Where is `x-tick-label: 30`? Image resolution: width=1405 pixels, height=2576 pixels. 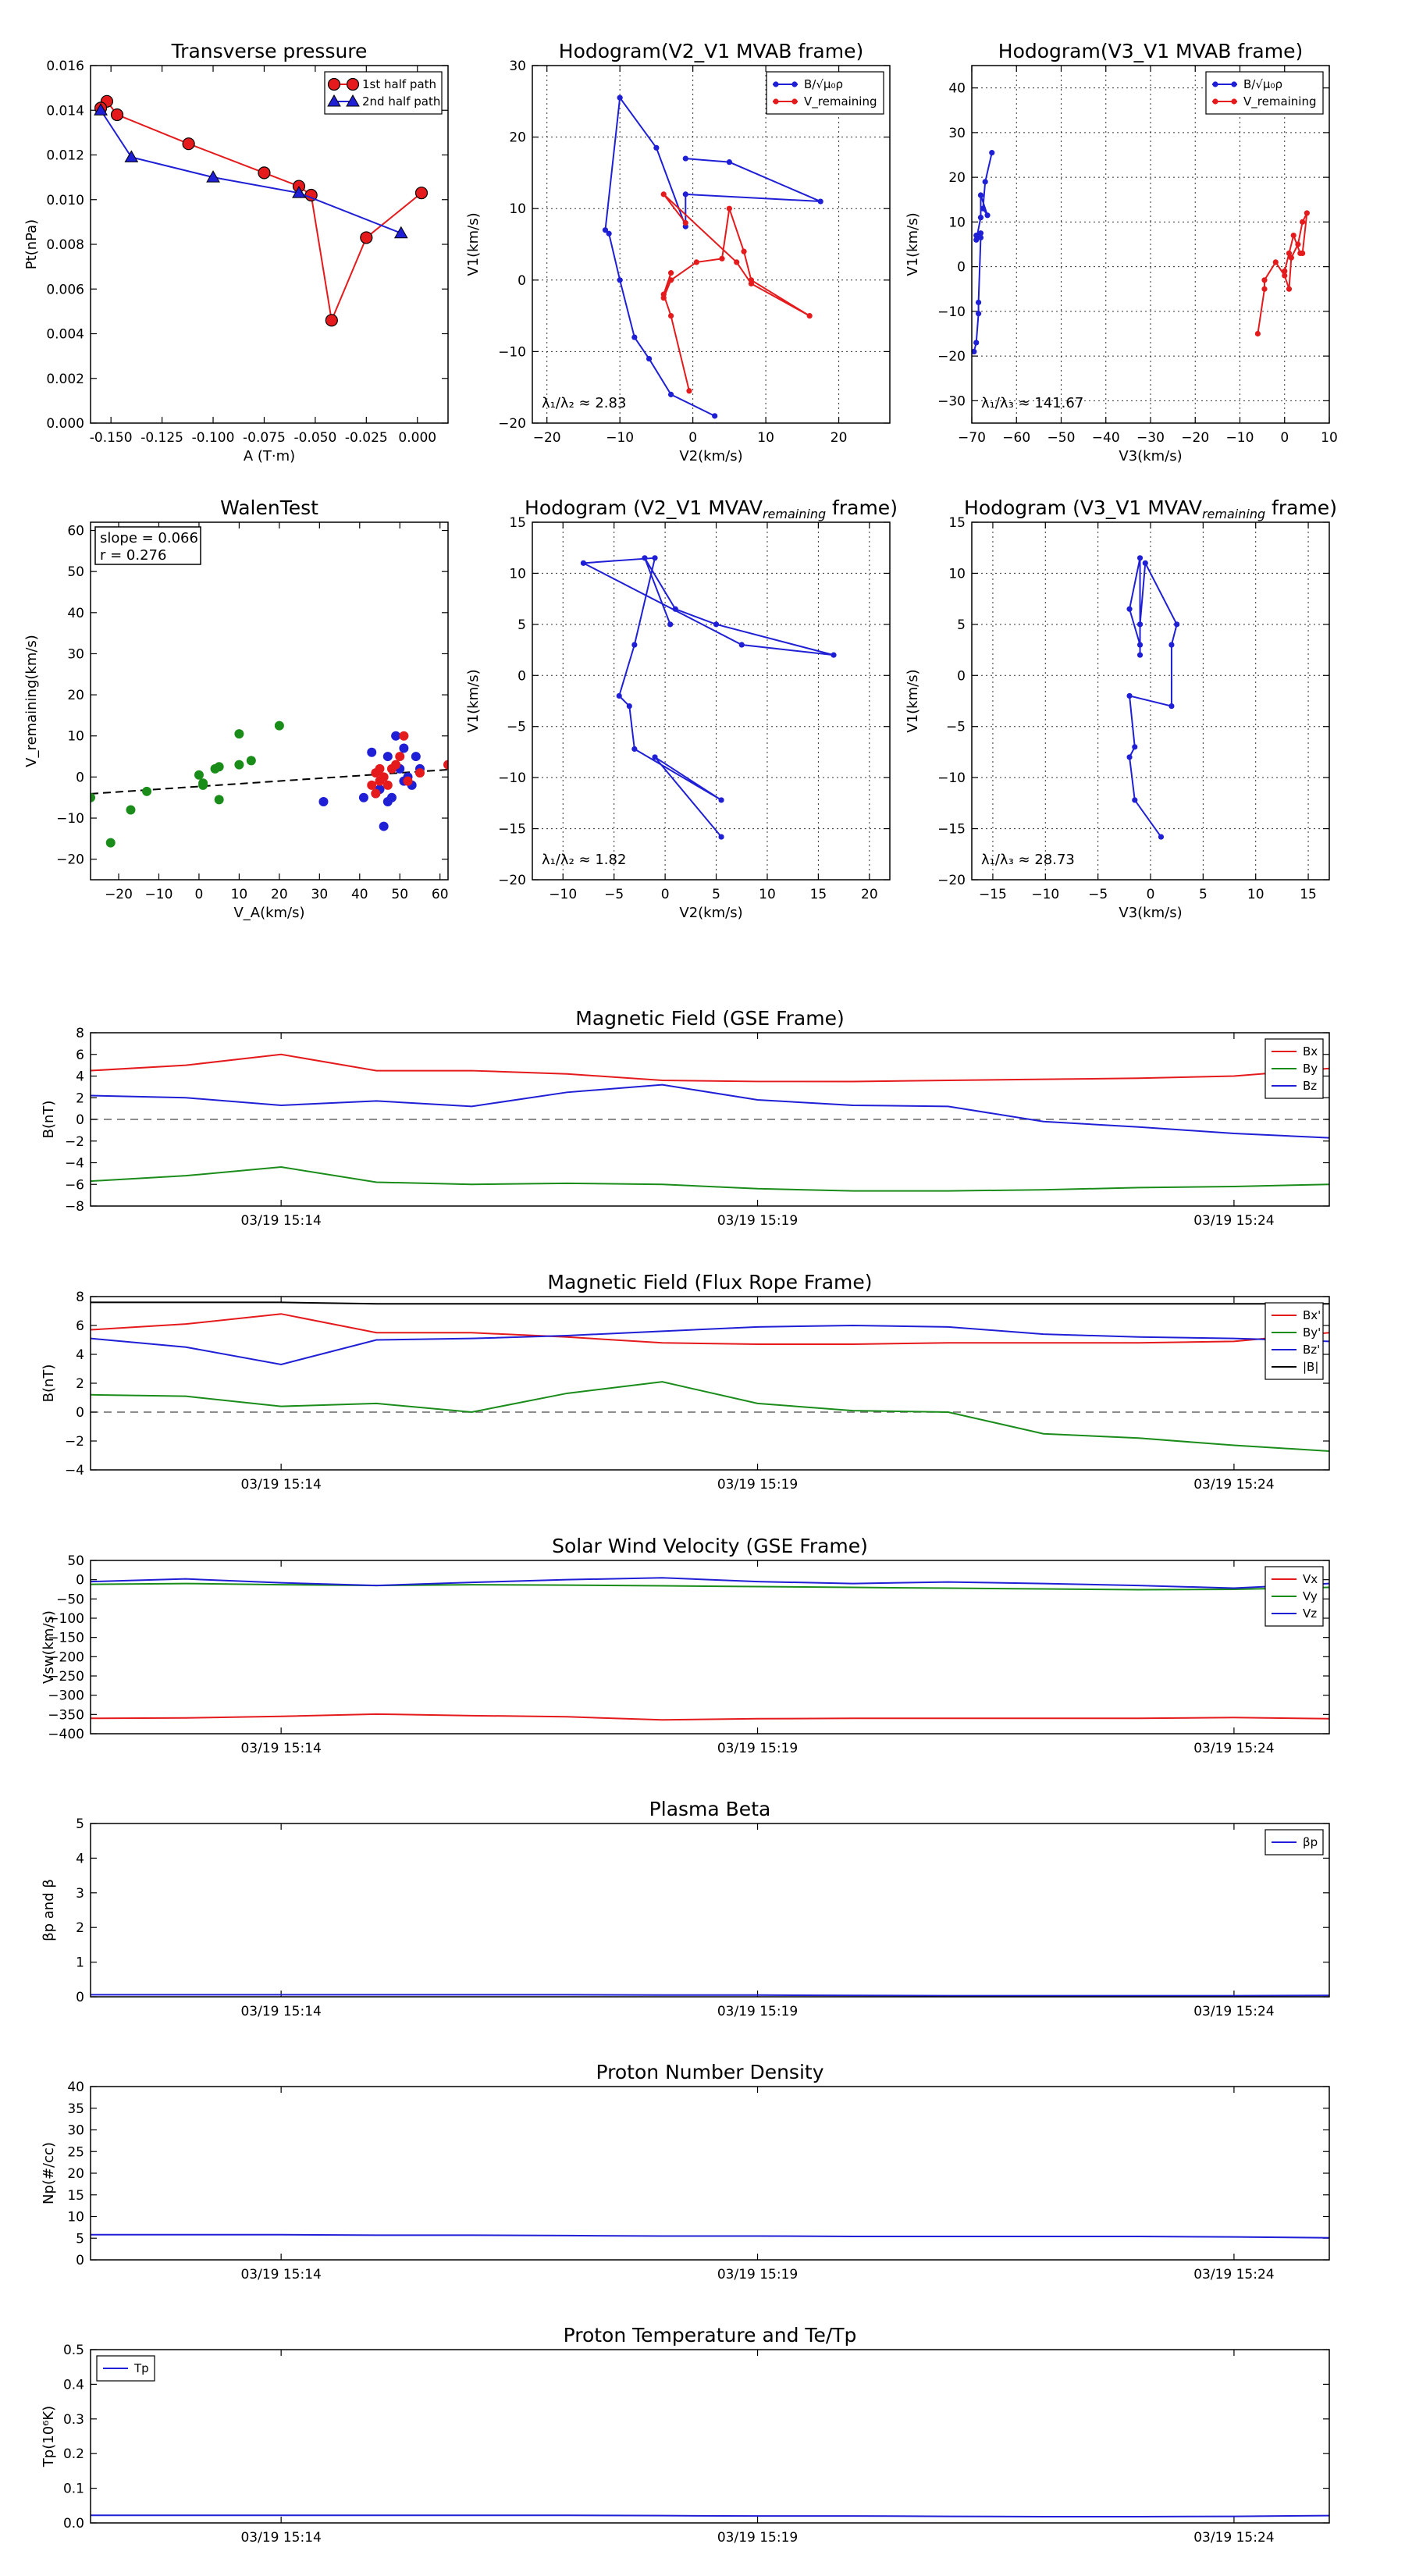 x-tick-label: 30 is located at coordinates (320, 894).